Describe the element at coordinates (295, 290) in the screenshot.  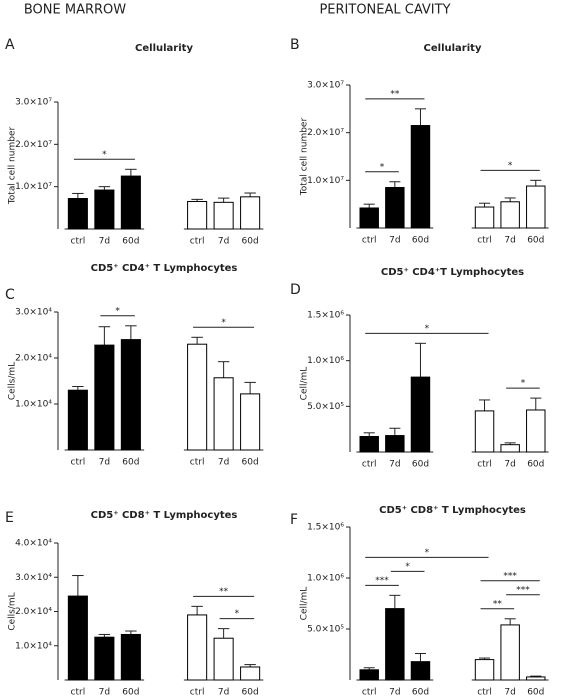
I see `panel-letter: D` at that location.